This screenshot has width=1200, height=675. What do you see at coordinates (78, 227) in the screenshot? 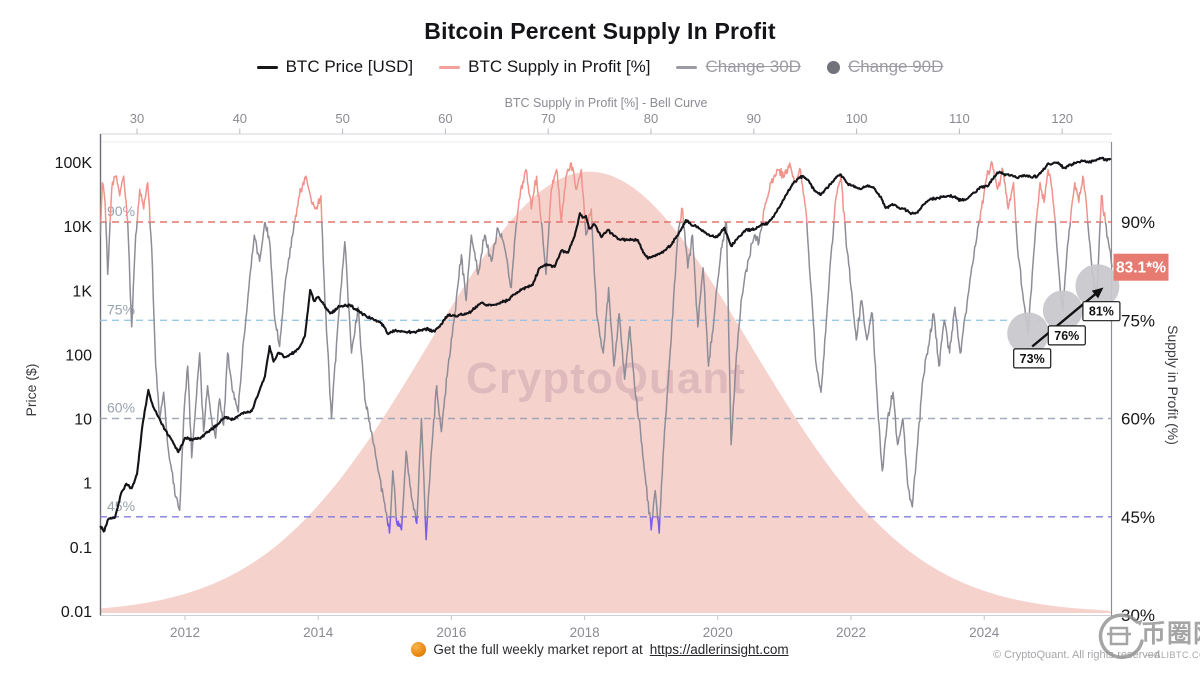
I see `price-tick-label: 10K` at bounding box center [78, 227].